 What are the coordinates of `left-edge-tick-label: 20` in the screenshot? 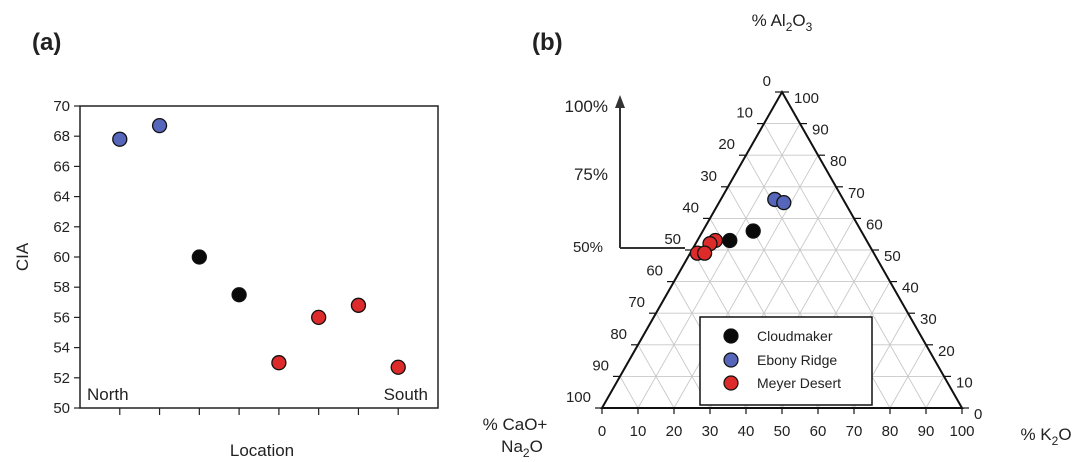 It's located at (726, 144).